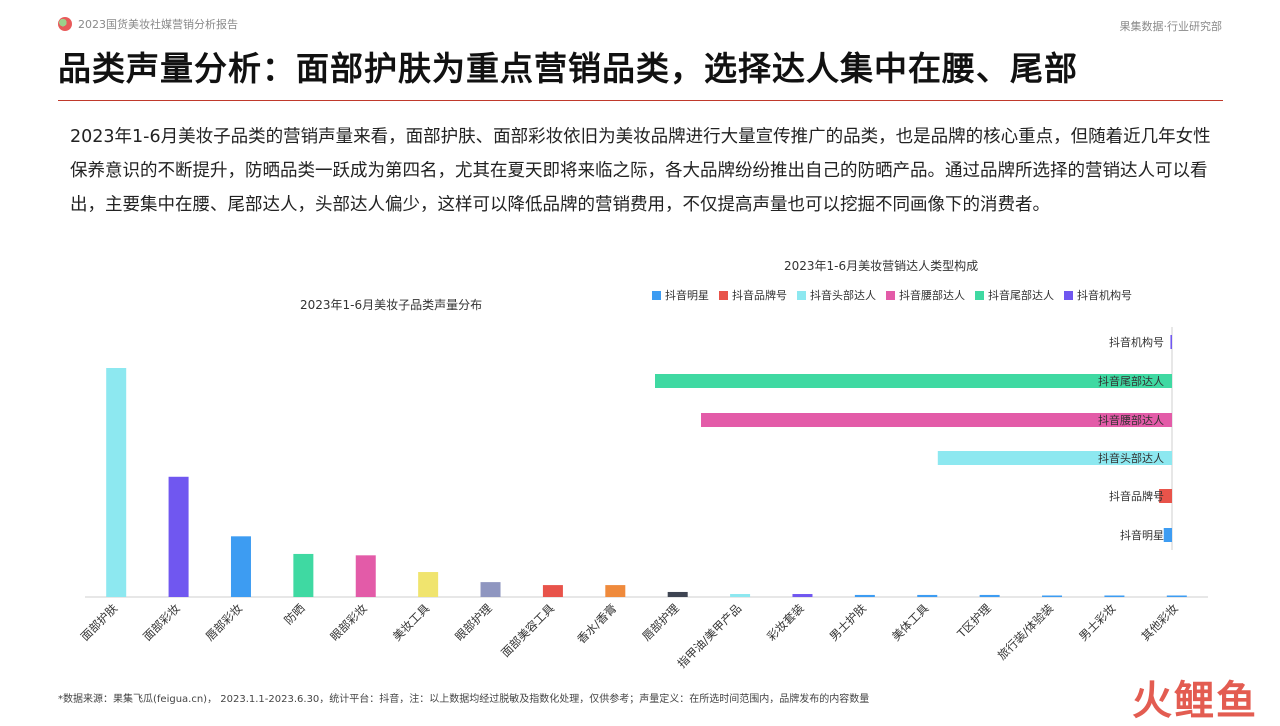 Image resolution: width=1280 pixels, height=726 pixels. What do you see at coordinates (1131, 420) in the screenshot?
I see `y-tick-label-2: 抖音腰部达人` at bounding box center [1131, 420].